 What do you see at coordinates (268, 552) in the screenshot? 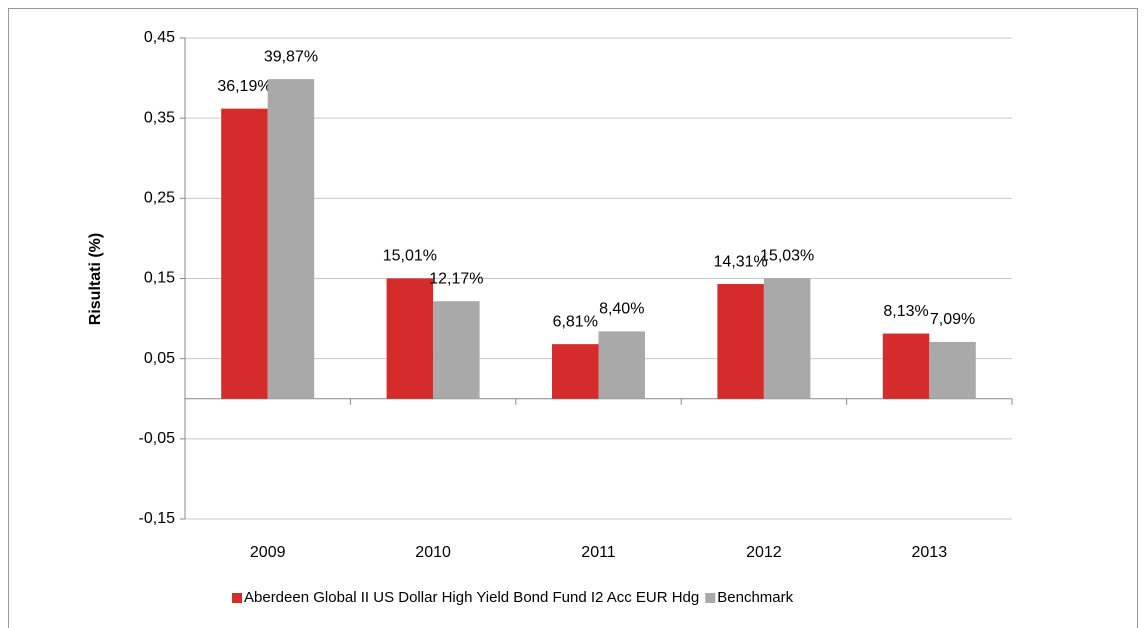
I see `x-tick-label: 2009` at bounding box center [268, 552].